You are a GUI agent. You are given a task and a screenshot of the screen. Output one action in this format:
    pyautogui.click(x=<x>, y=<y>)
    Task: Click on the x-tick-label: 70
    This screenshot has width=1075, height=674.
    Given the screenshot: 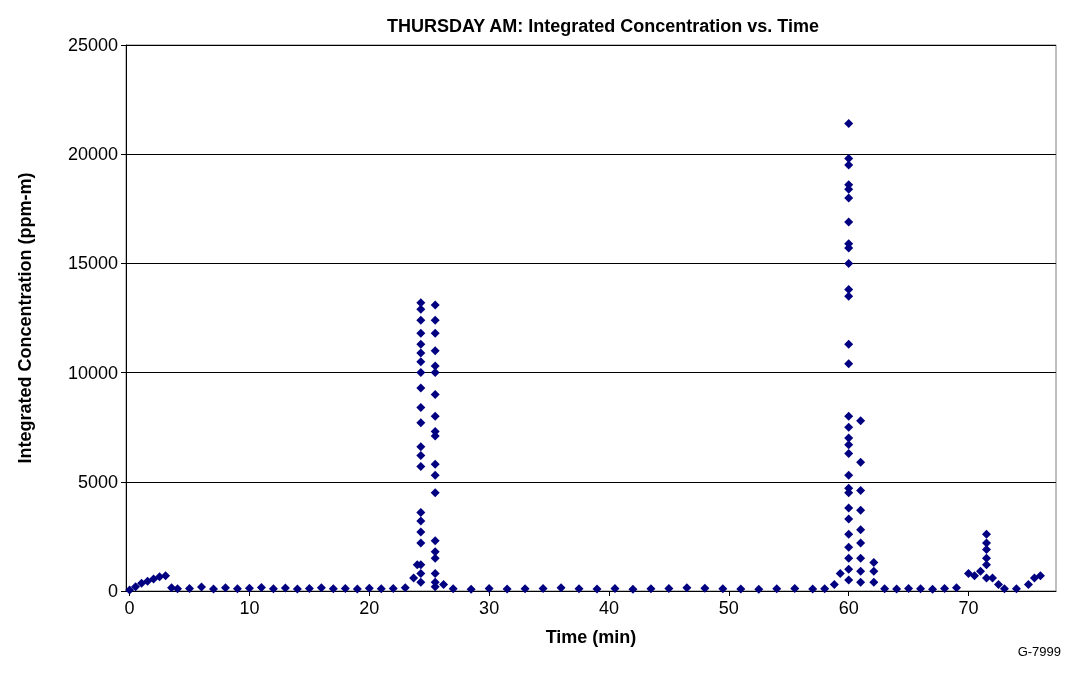 What is the action you would take?
    pyautogui.click(x=968, y=608)
    